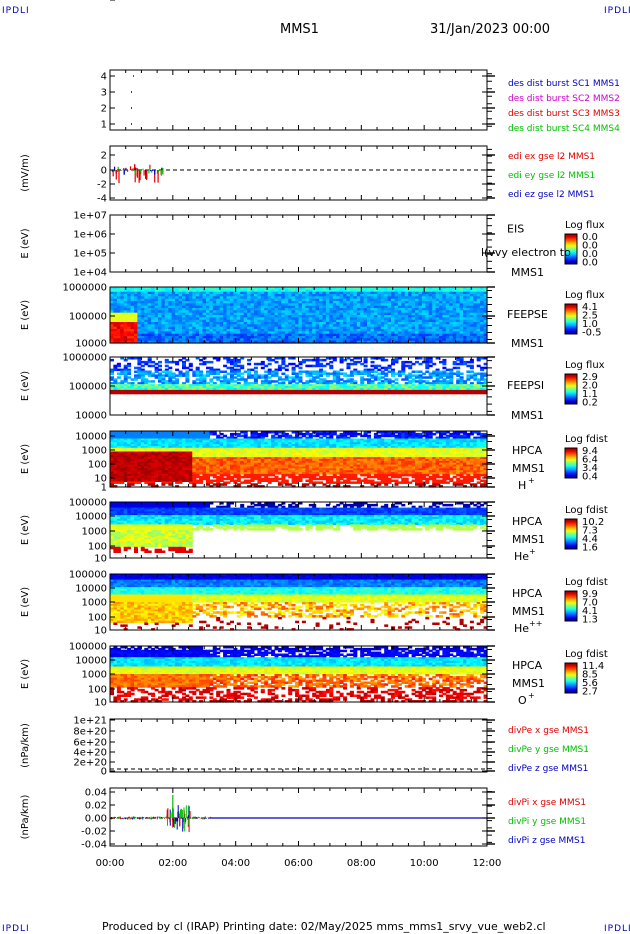 This screenshot has width=630, height=934. I want to click on colorbar-tick-label: 1.6, so click(590, 547).